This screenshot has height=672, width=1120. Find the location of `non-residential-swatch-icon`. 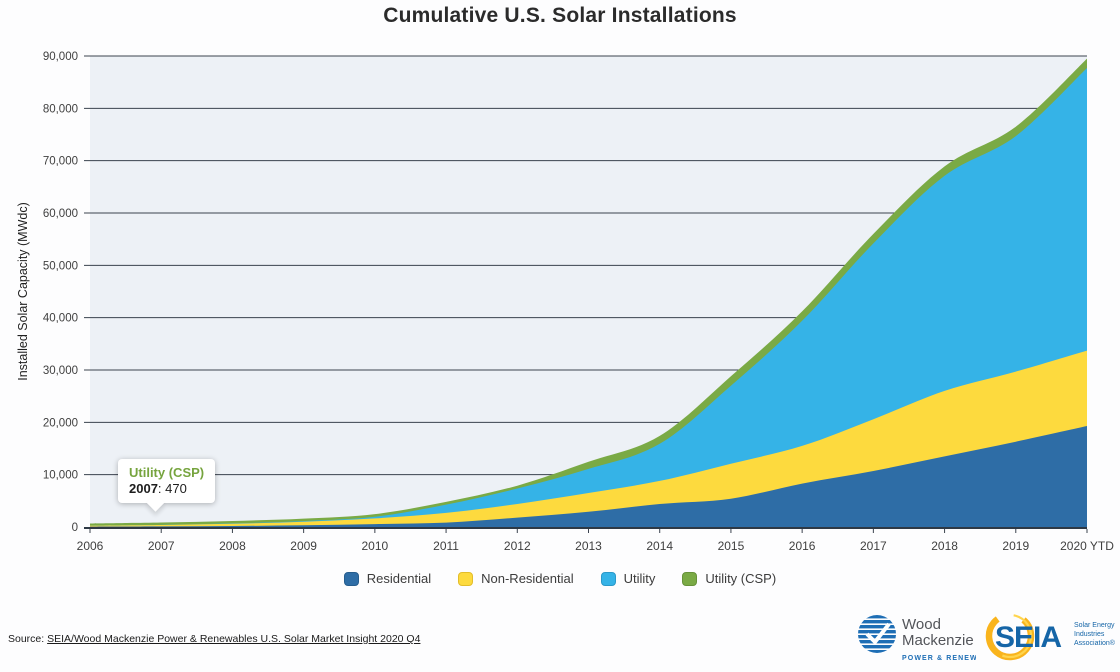

non-residential-swatch-icon is located at coordinates (466, 578).